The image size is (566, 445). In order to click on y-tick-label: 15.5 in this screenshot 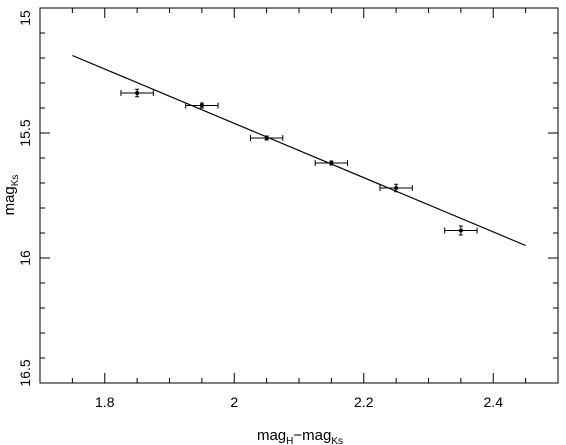, I will do `click(25, 132)`.